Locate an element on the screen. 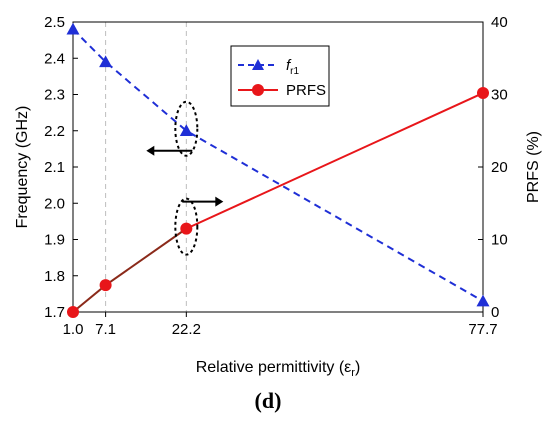 This screenshot has width=550, height=422. legend-swatch-prfs-marker is located at coordinates (258, 90).